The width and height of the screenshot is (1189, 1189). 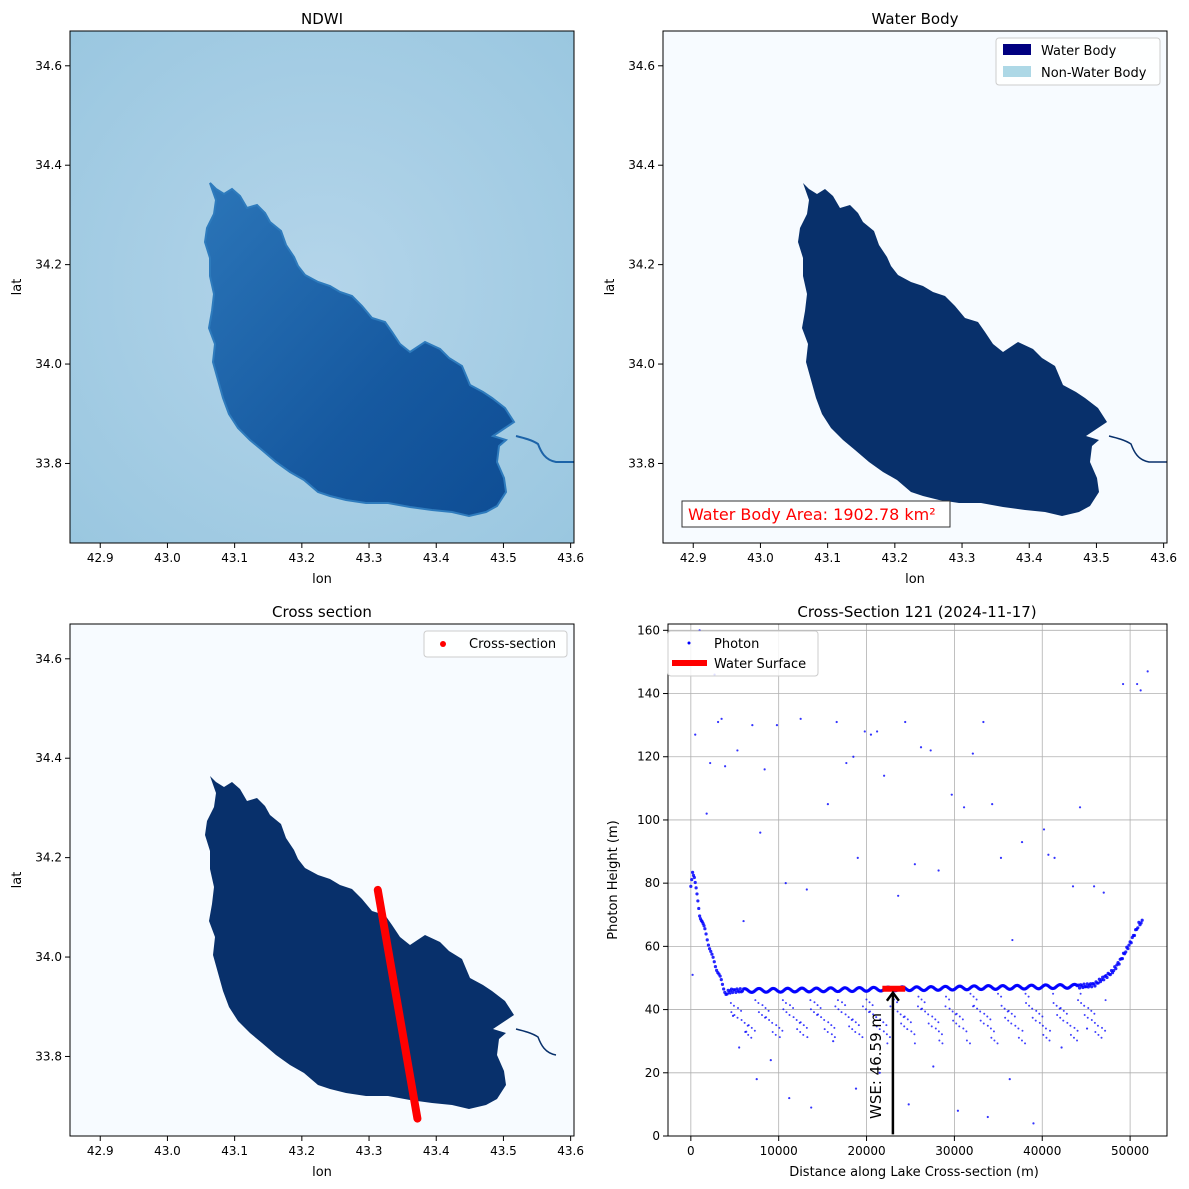 What do you see at coordinates (48, 1056) in the screenshot?
I see `y-tick-label: 33.8` at bounding box center [48, 1056].